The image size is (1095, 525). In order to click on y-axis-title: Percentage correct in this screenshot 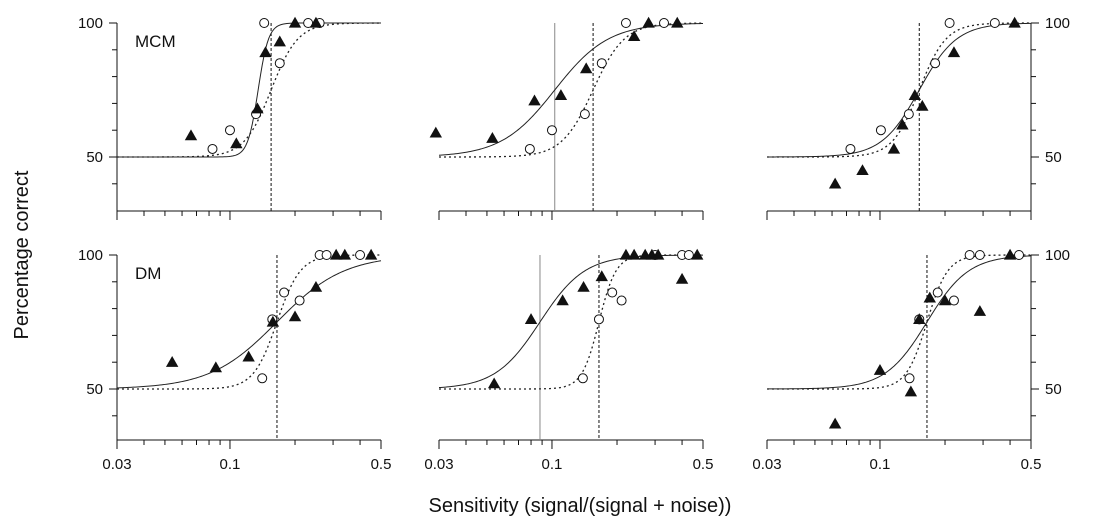, I will do `click(22, 254)`.